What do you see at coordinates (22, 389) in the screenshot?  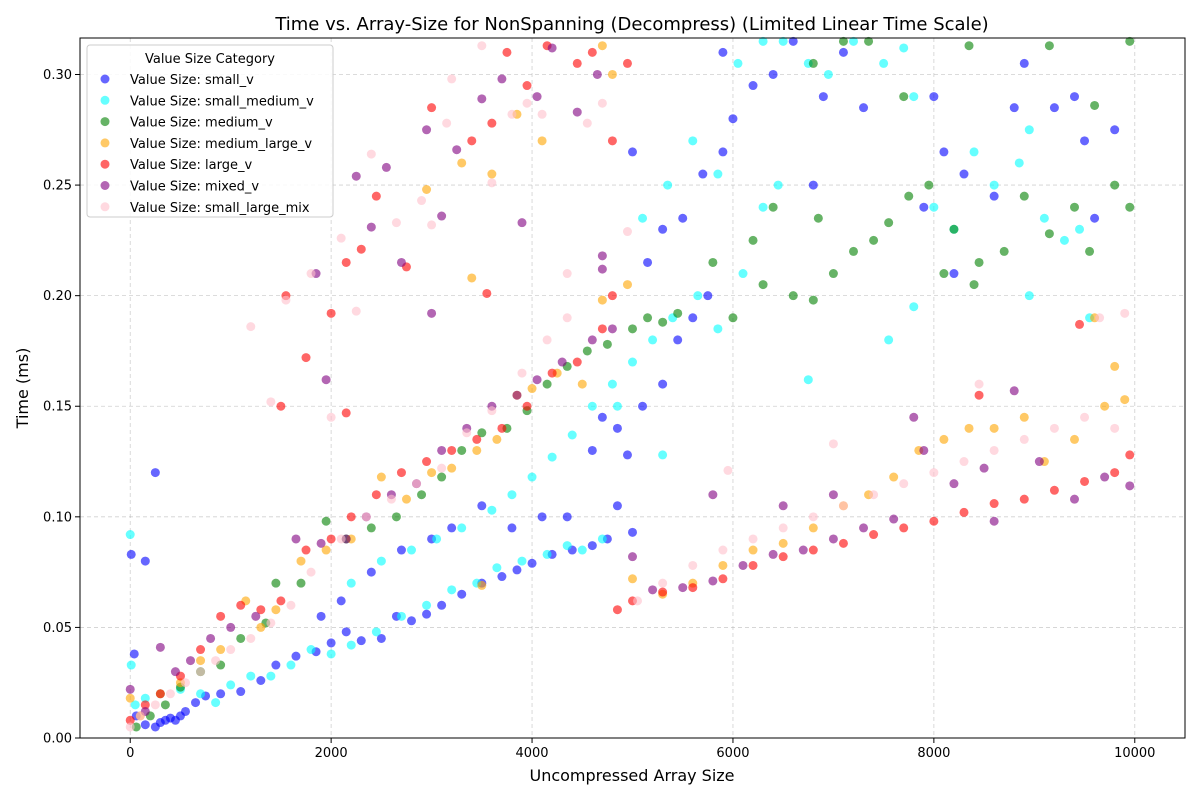 I see `y-axis-label: Time (ms)` at bounding box center [22, 389].